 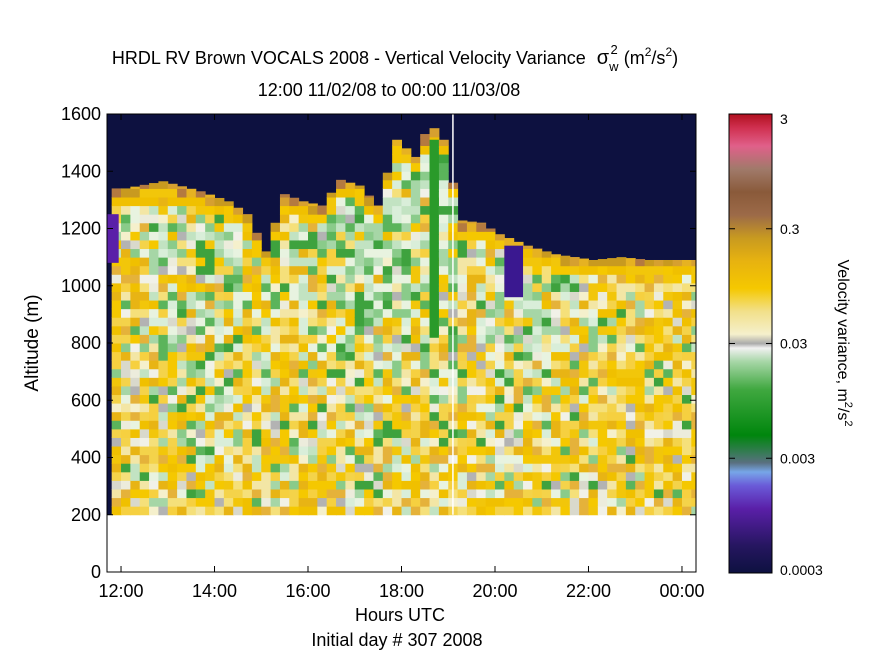 What do you see at coordinates (81, 286) in the screenshot?
I see `y-tick-label: 1000` at bounding box center [81, 286].